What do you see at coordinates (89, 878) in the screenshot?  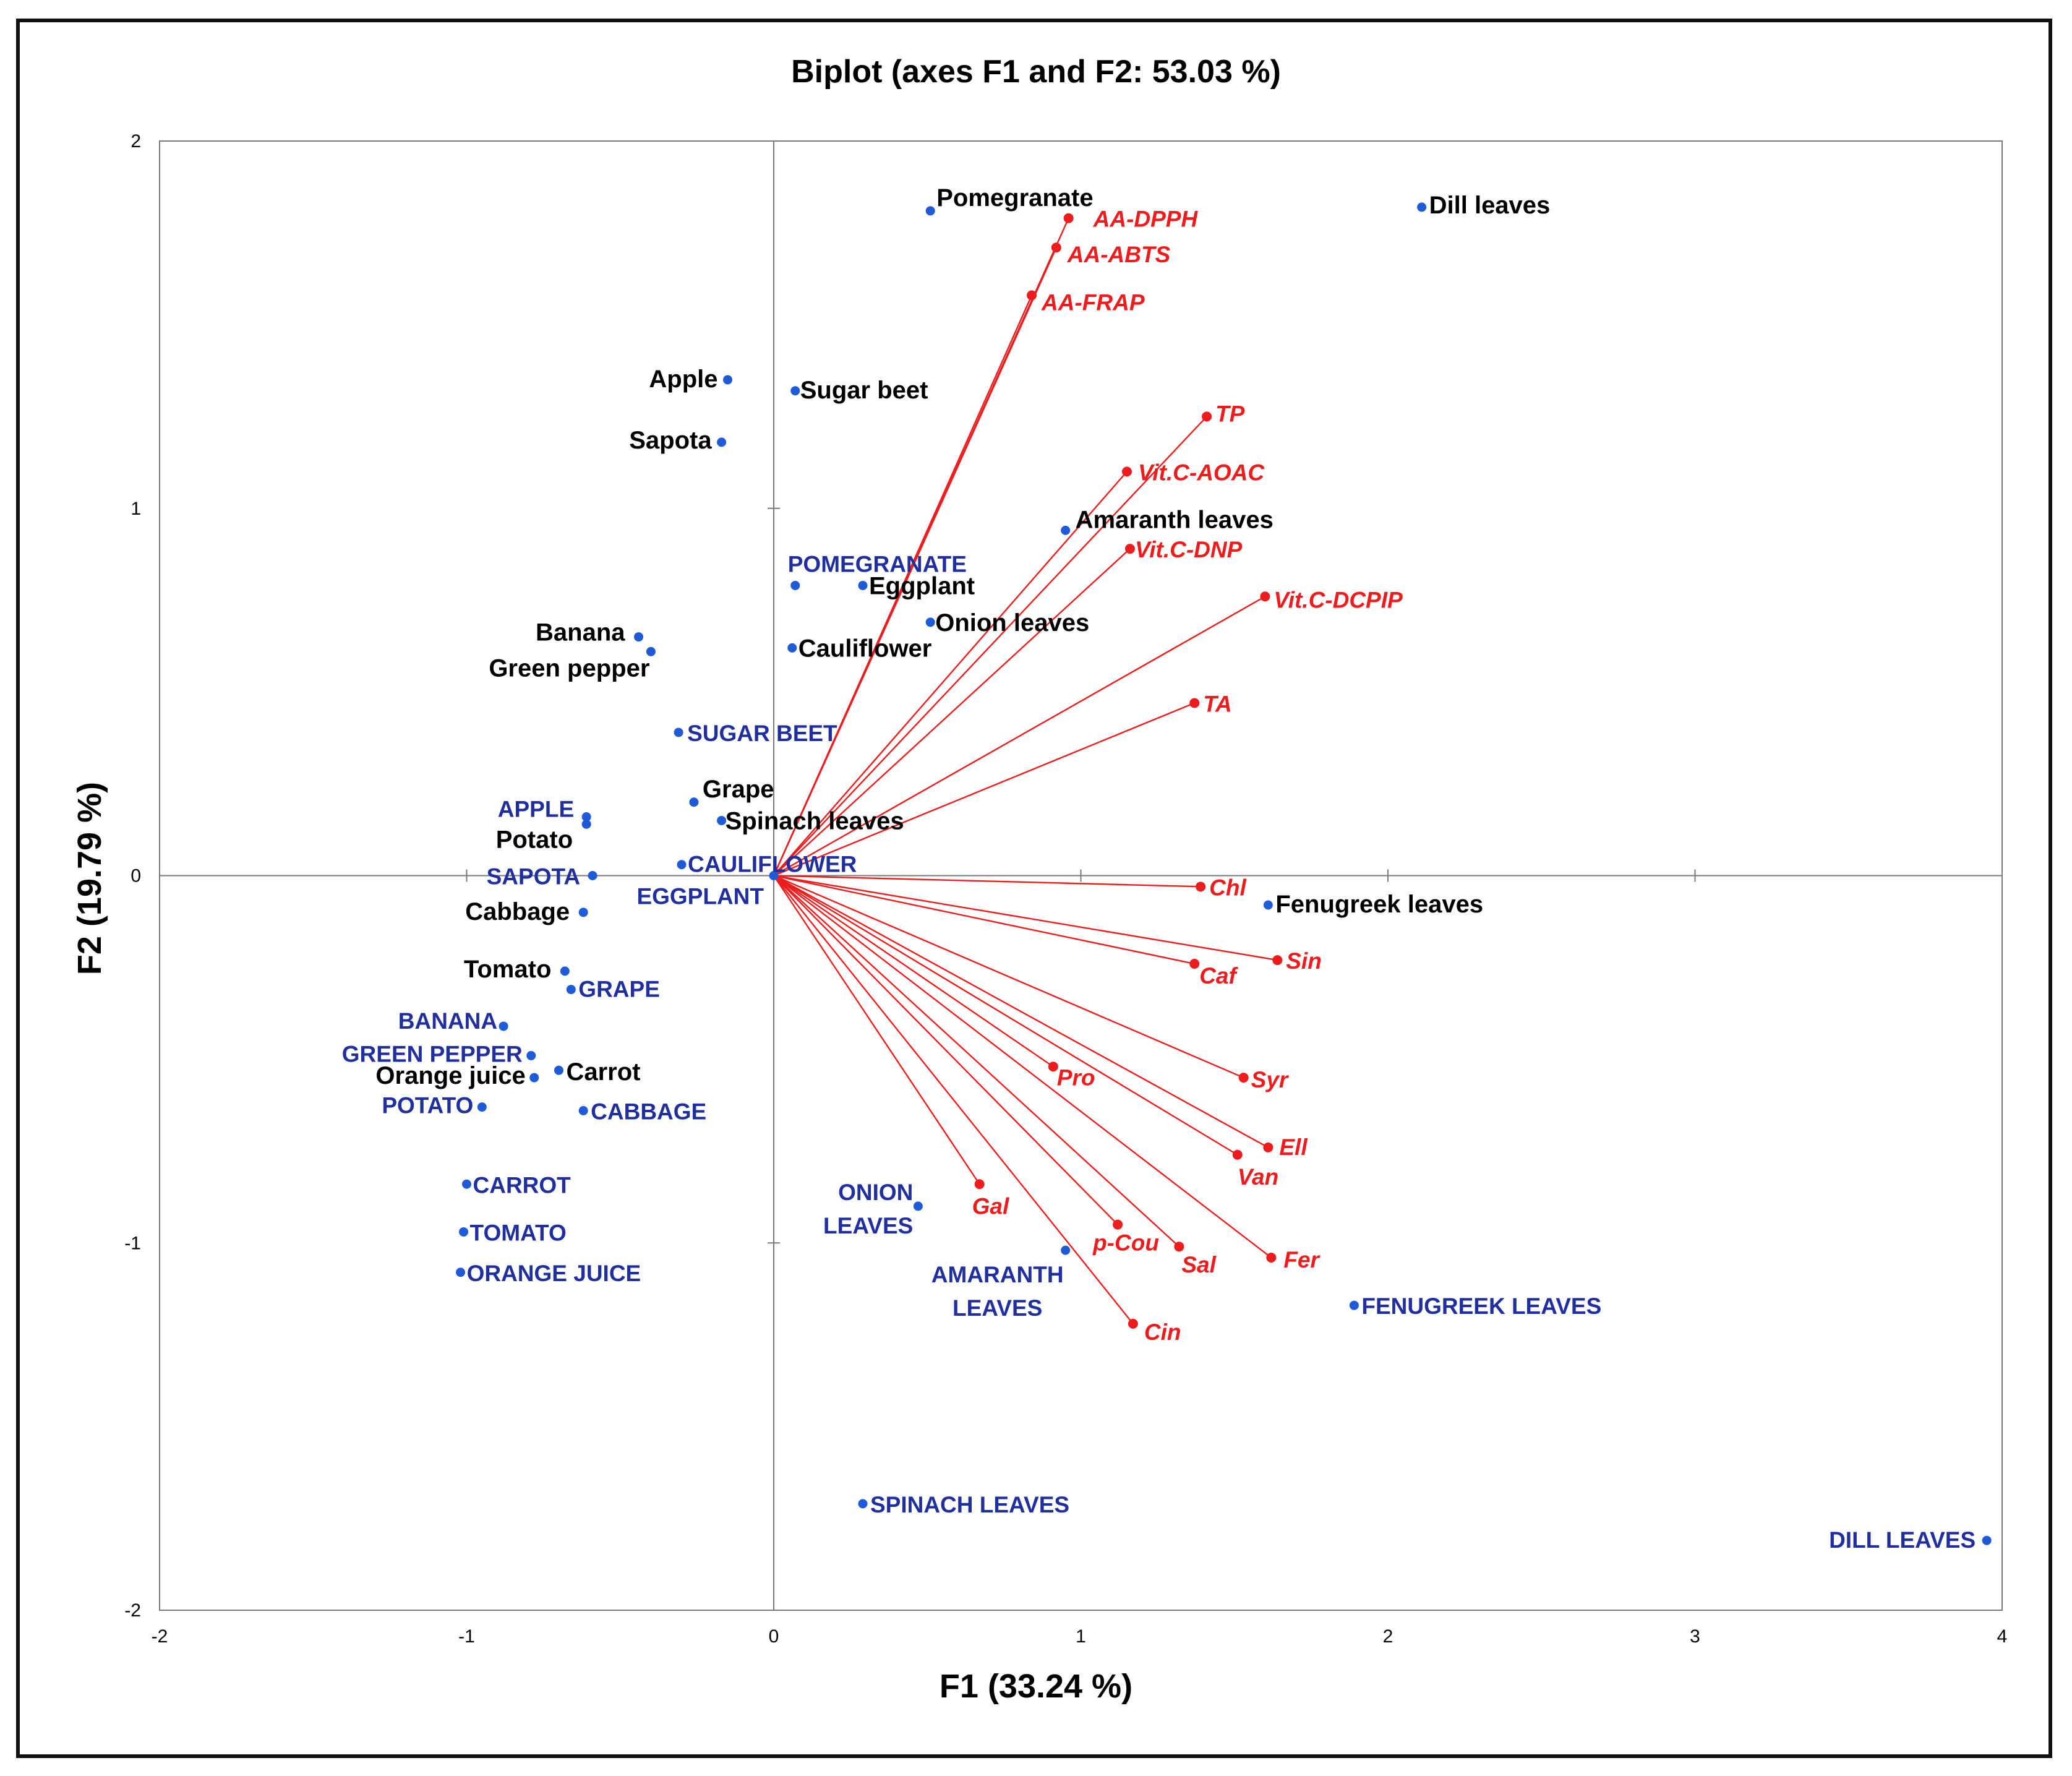 I see `y-axis-label: F2 (19.79 %)` at bounding box center [89, 878].